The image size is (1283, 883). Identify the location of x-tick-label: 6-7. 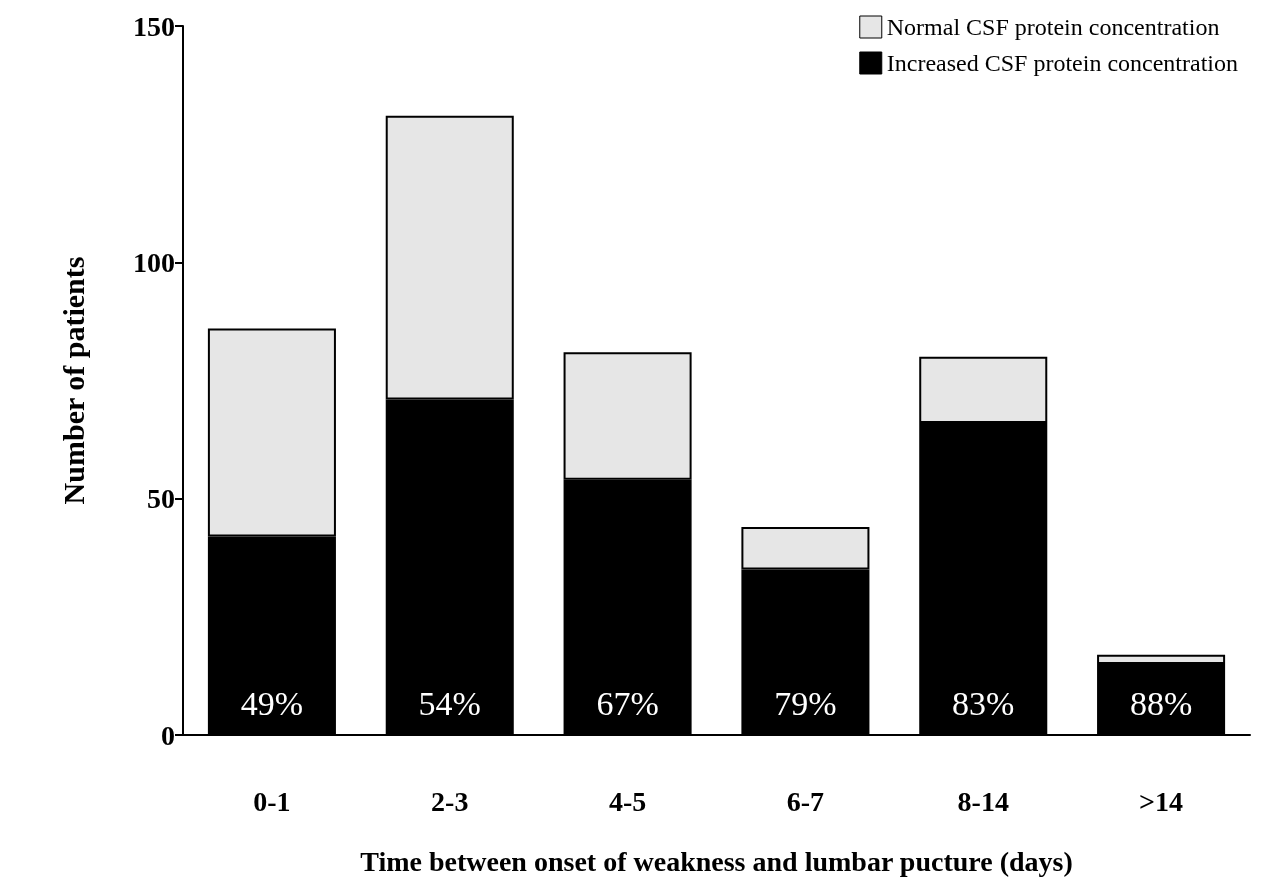
(805, 801).